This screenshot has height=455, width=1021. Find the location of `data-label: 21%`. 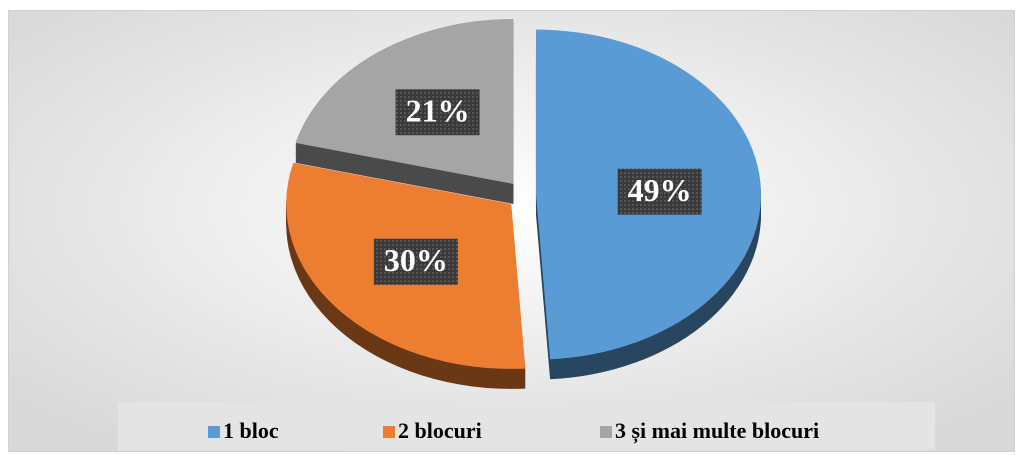

data-label: 21% is located at coordinates (438, 111).